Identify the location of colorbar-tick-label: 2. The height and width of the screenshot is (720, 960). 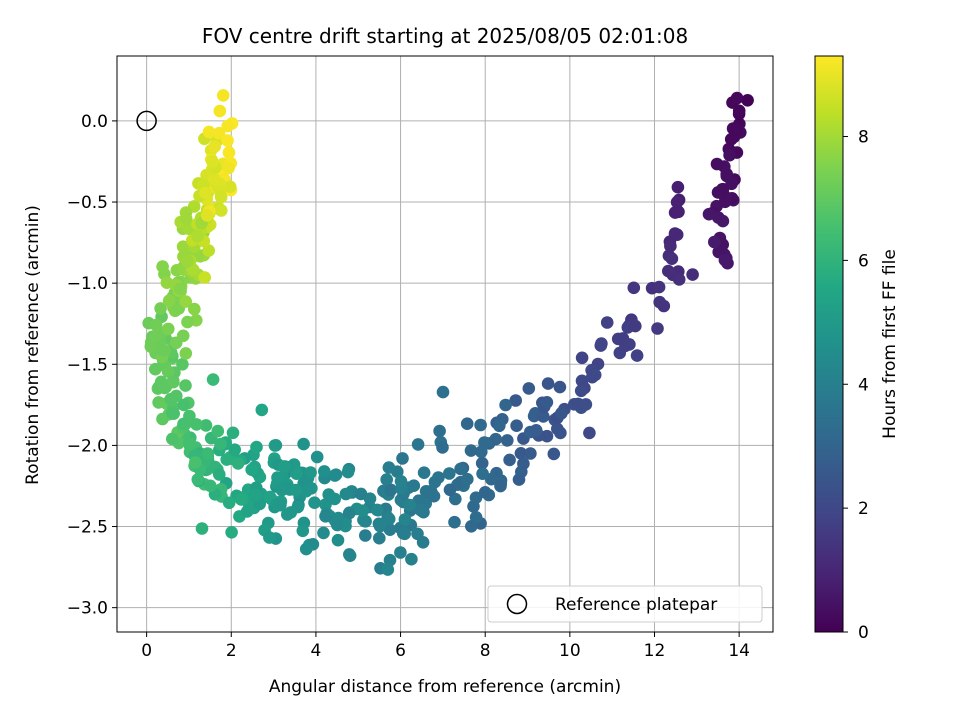
(863, 509).